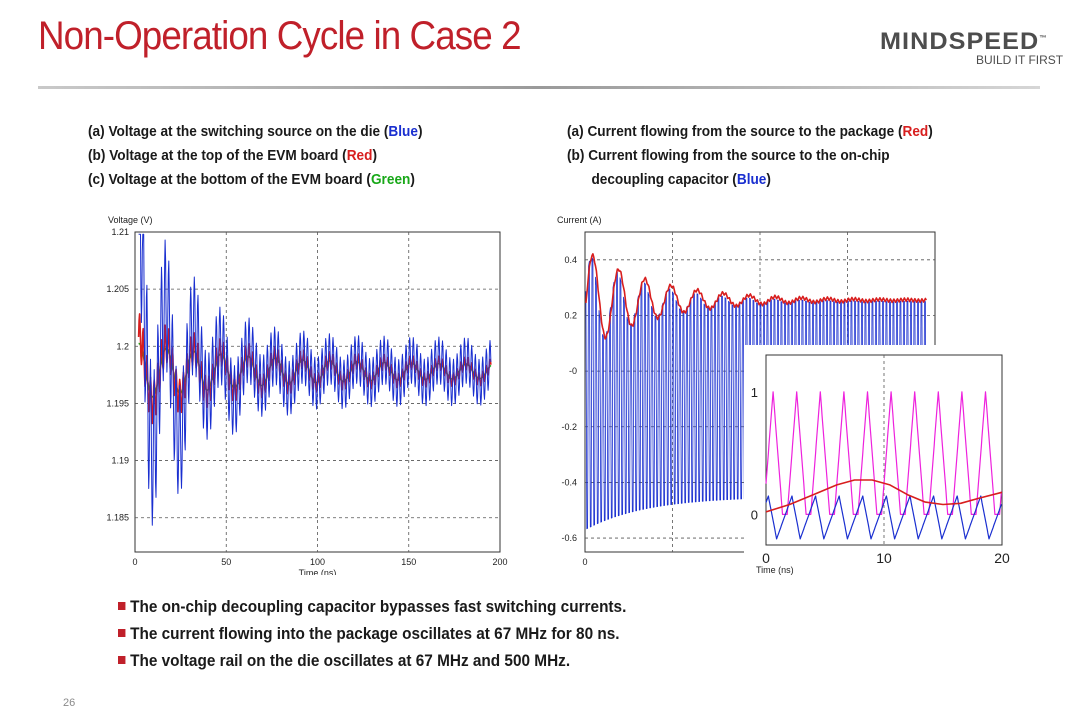  What do you see at coordinates (1002, 558) in the screenshot?
I see `x-tick-label: 20` at bounding box center [1002, 558].